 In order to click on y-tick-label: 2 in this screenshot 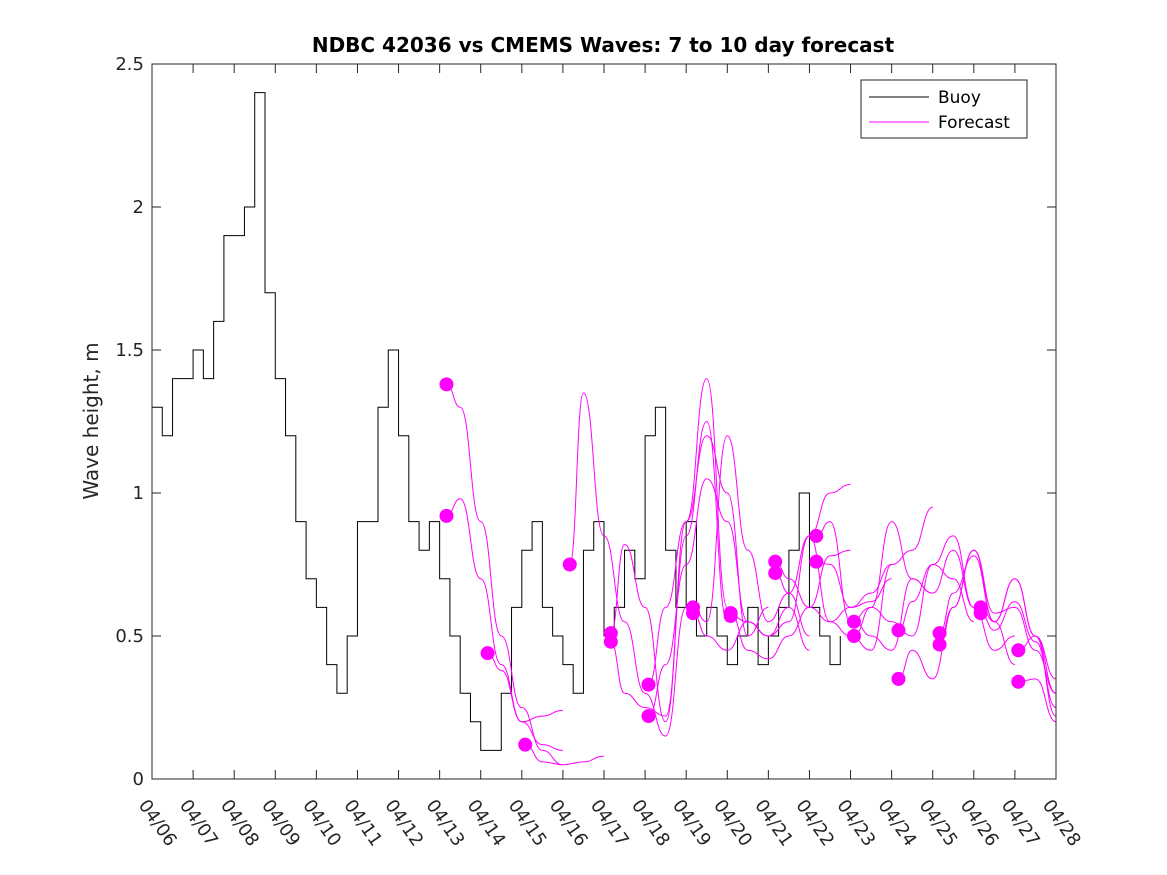, I will do `click(138, 207)`.